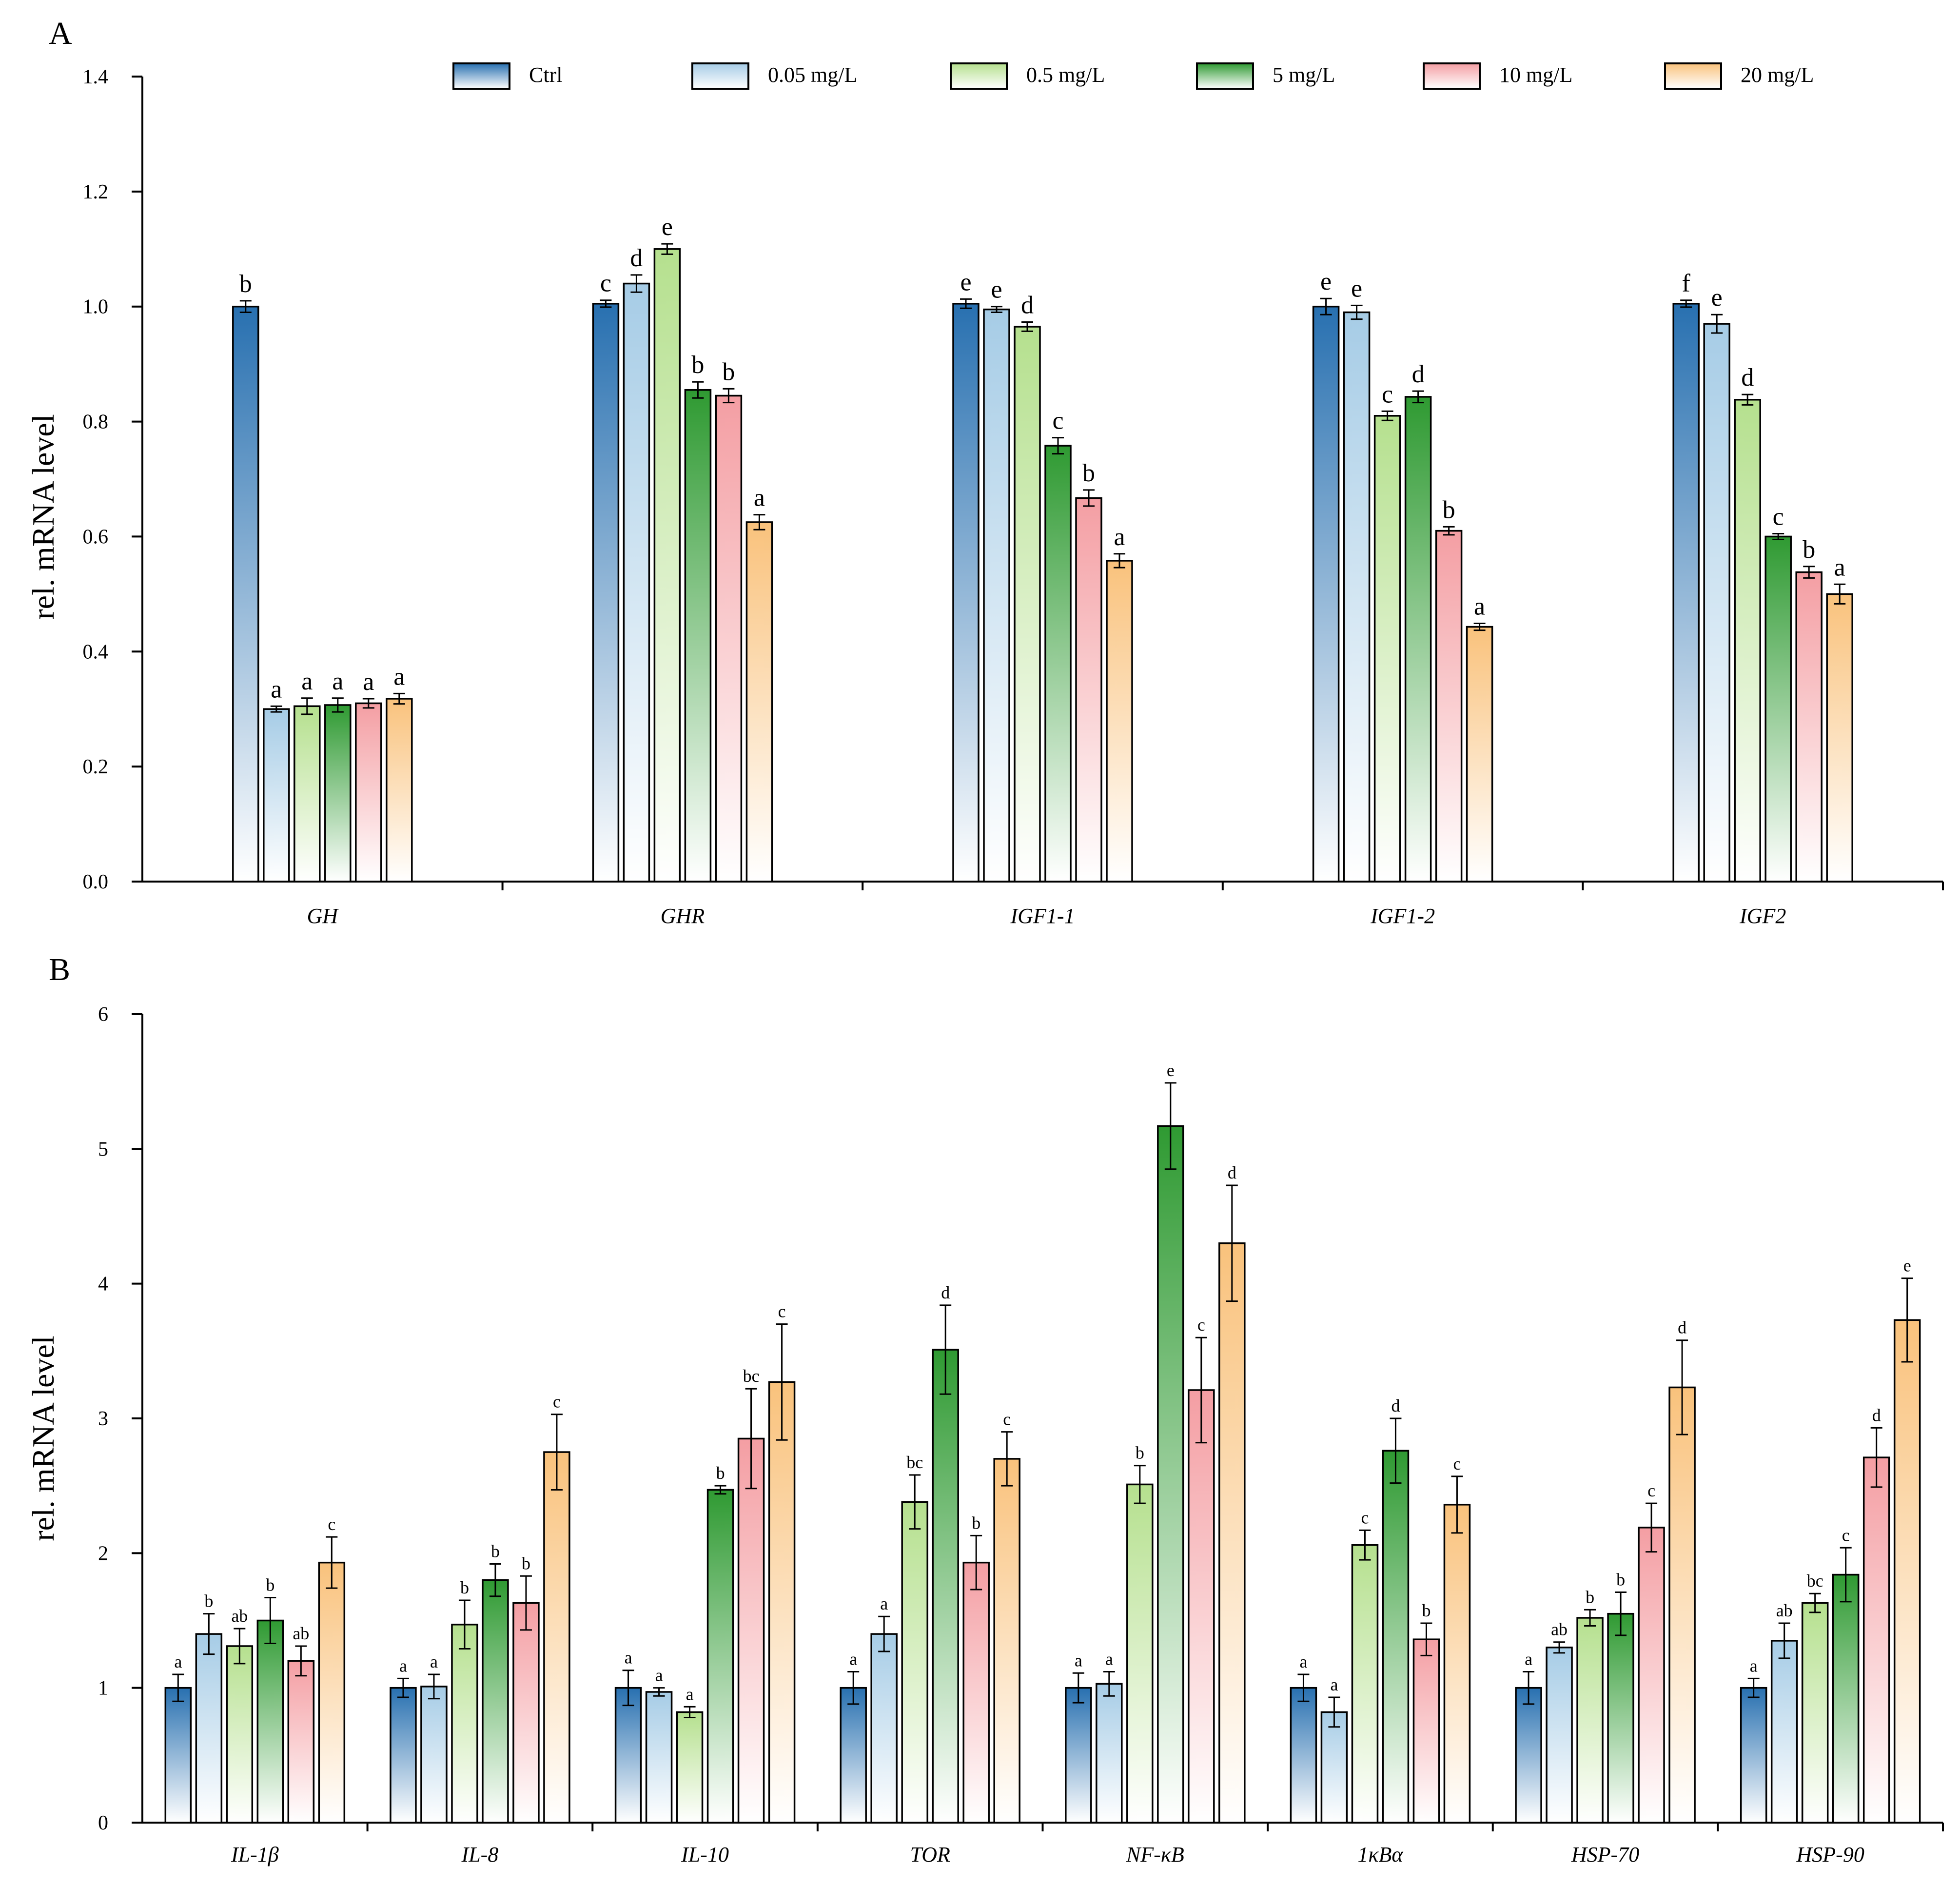 Image resolution: width=1960 pixels, height=1886 pixels. I want to click on y-tick-label: 6, so click(103, 1015).